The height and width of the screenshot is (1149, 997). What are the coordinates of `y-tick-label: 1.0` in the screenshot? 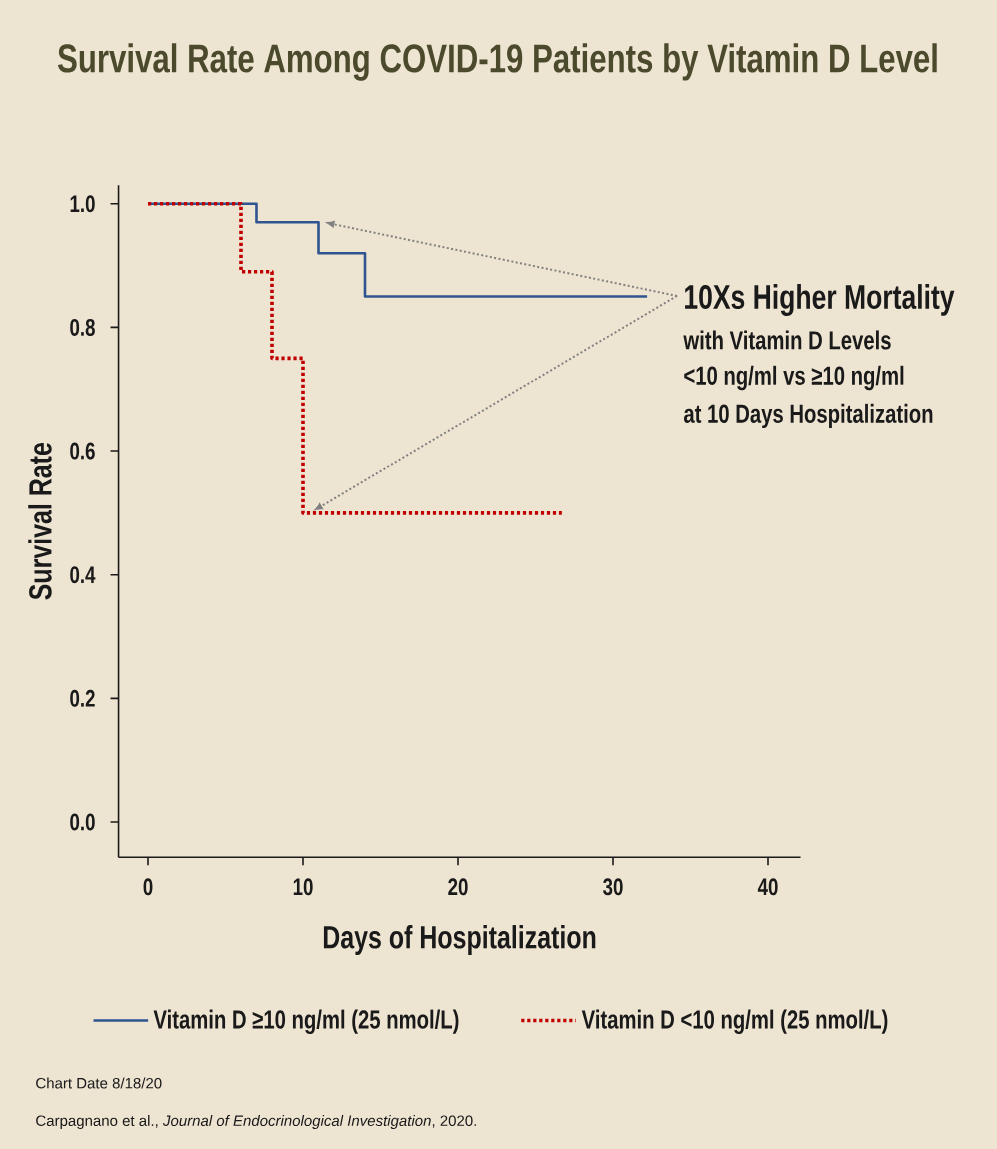 It's located at (82, 204).